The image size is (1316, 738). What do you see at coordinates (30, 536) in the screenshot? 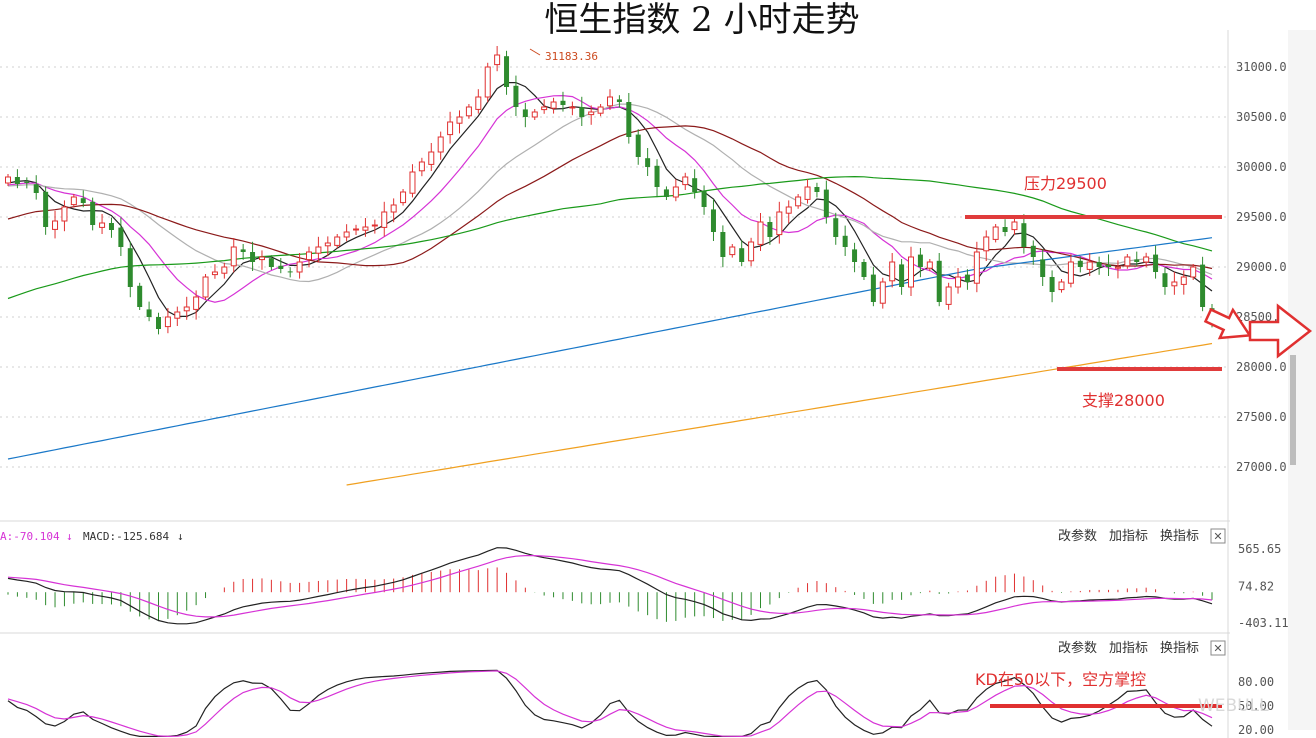
I see `macd-dea-readout: A:-70.104` at bounding box center [30, 536].